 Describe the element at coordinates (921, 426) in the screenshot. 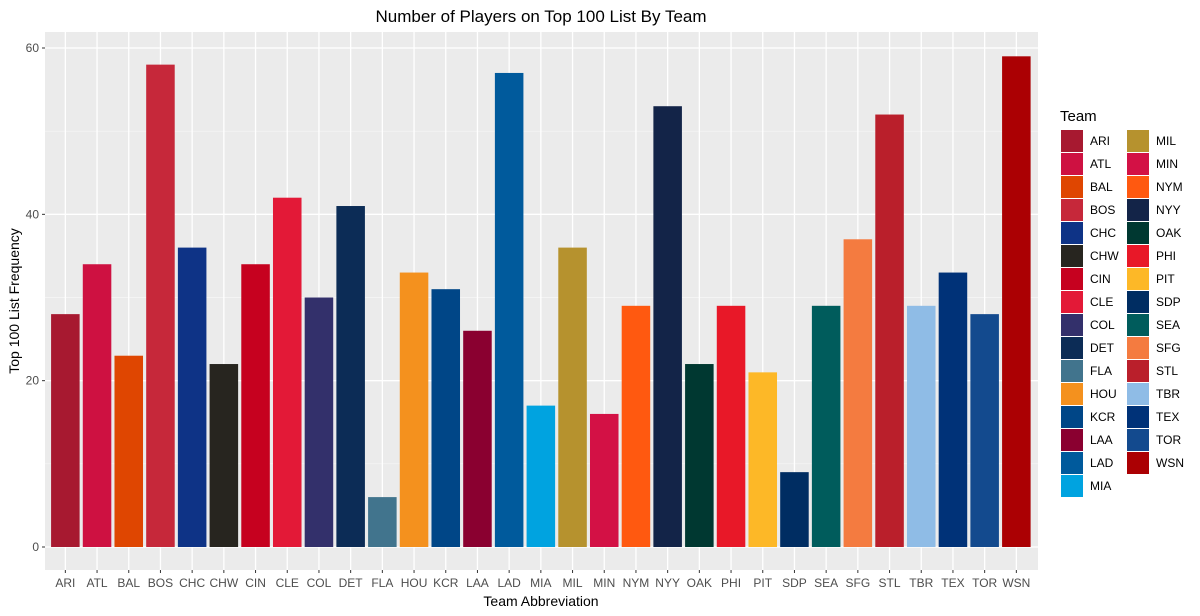

I see `bar-tbr` at that location.